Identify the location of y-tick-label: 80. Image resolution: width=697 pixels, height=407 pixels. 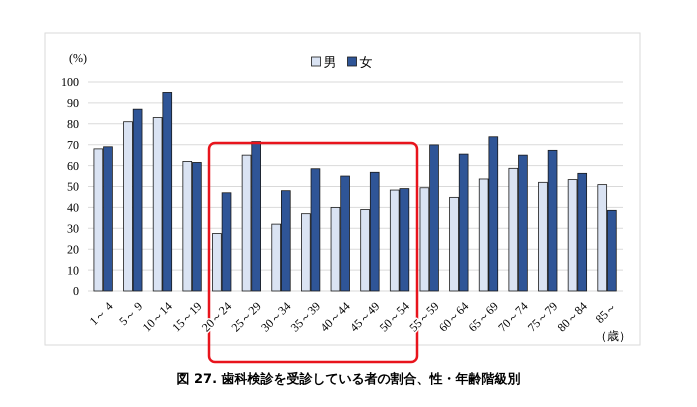
(73, 124).